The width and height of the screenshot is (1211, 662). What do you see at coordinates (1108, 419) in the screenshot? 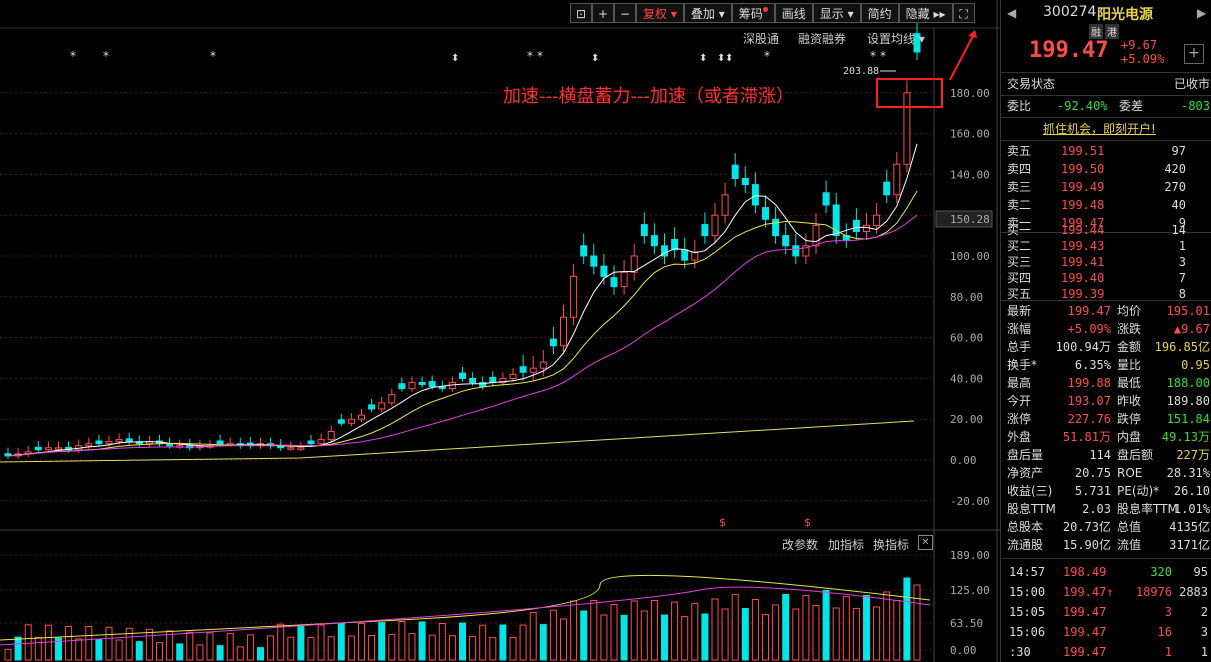
I see `stats-row: 涨停 227.76 跌停 151.84` at bounding box center [1108, 419].